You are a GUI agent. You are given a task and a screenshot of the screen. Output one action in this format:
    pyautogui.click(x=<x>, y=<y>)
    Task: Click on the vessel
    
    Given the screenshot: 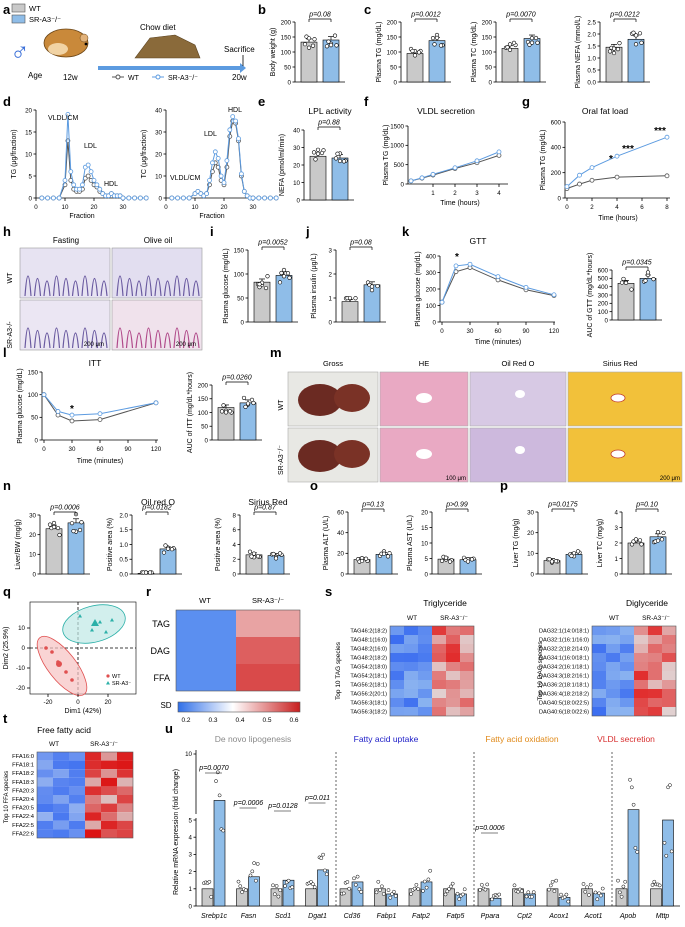 What is the action you would take?
    pyautogui.click(x=520, y=394)
    